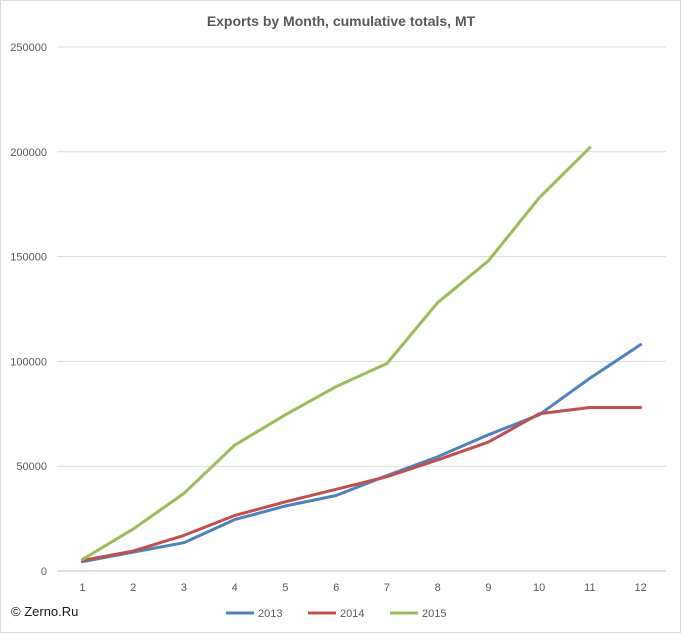  I want to click on x-tick-label: 2, so click(133, 588).